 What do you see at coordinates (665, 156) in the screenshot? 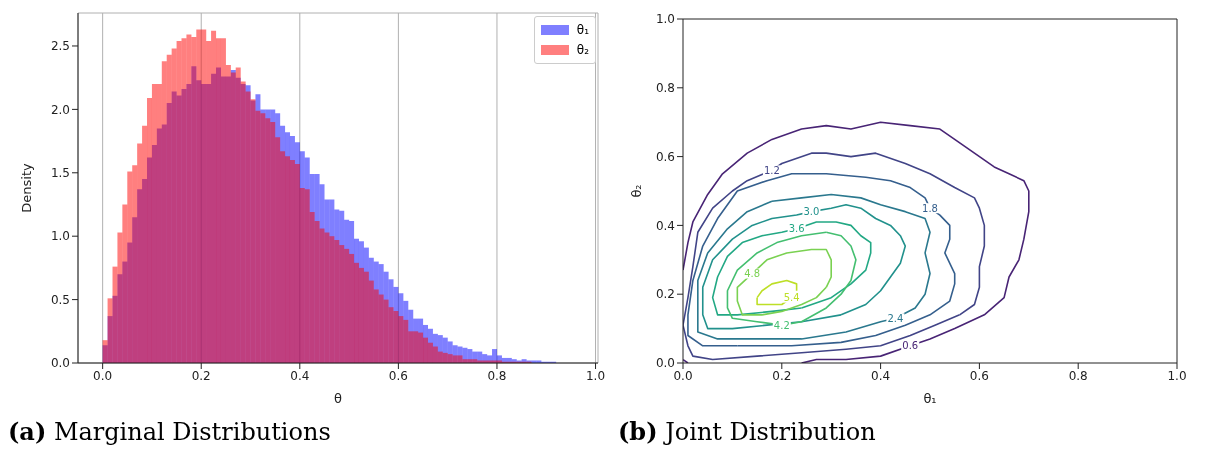
I see `y-tick-label: 0.6` at bounding box center [665, 156].